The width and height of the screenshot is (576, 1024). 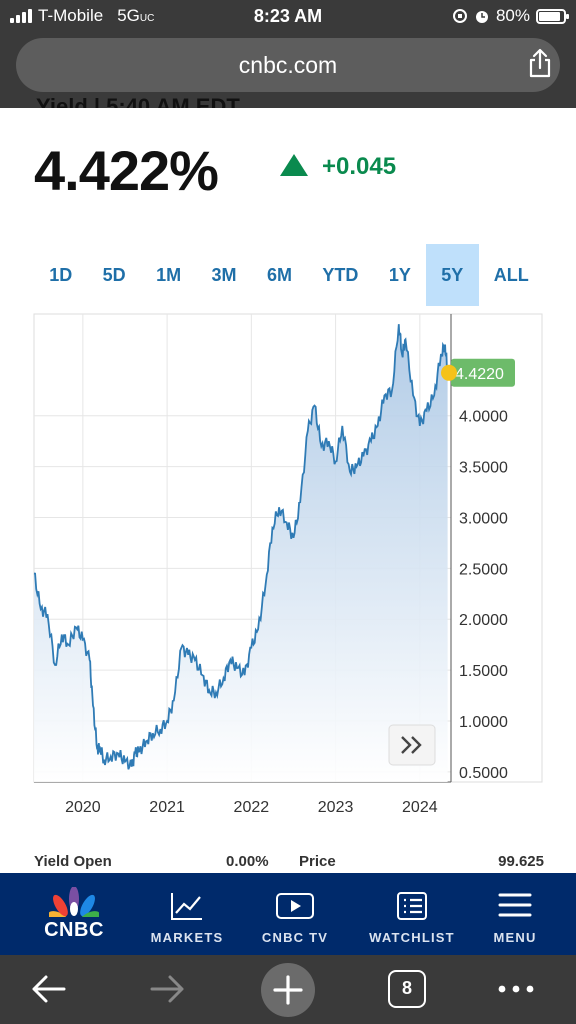 What do you see at coordinates (483, 518) in the screenshot?
I see `y-tick-label: 3.0000` at bounding box center [483, 518].